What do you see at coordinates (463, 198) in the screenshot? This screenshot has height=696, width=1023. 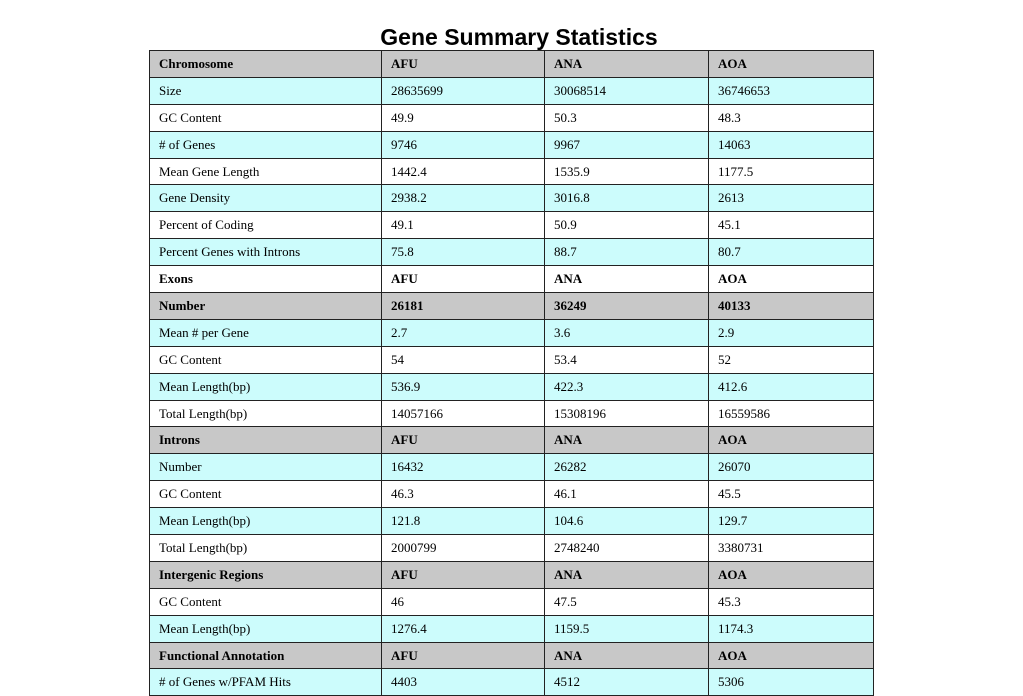 I see `value-cell: 2938.2` at bounding box center [463, 198].